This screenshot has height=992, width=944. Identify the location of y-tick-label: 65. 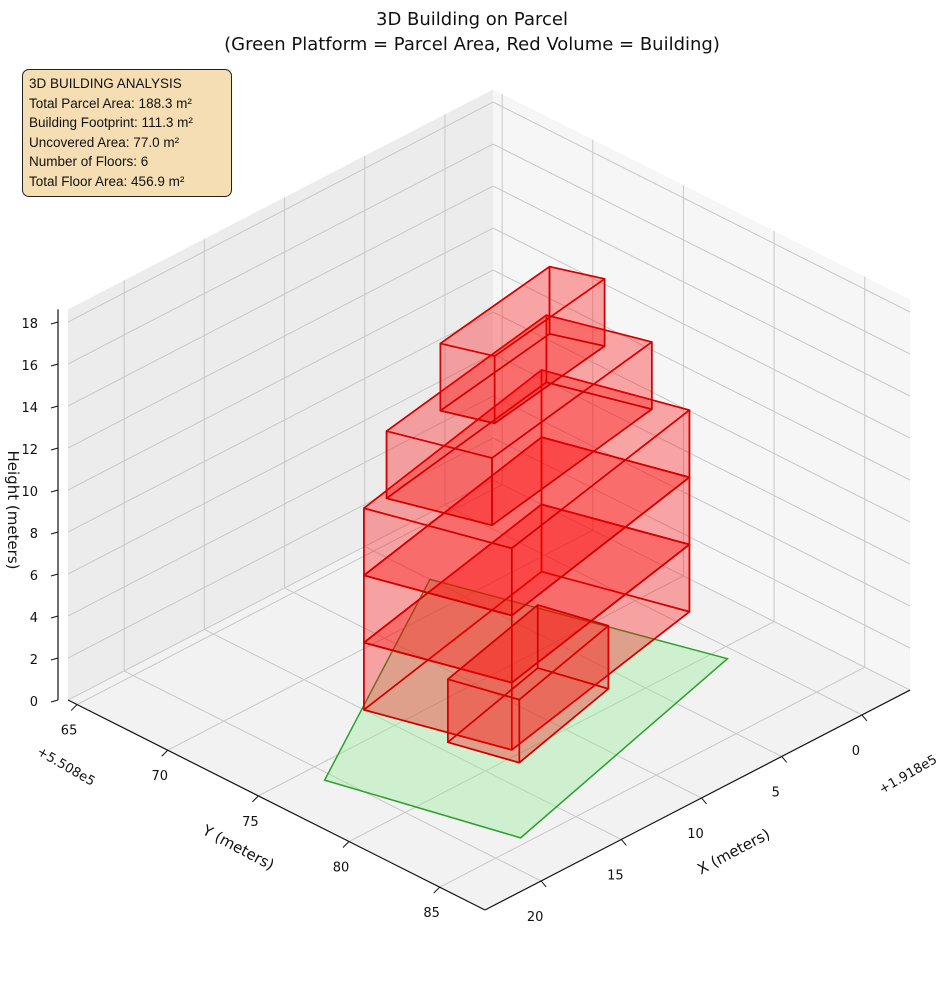
(69, 731).